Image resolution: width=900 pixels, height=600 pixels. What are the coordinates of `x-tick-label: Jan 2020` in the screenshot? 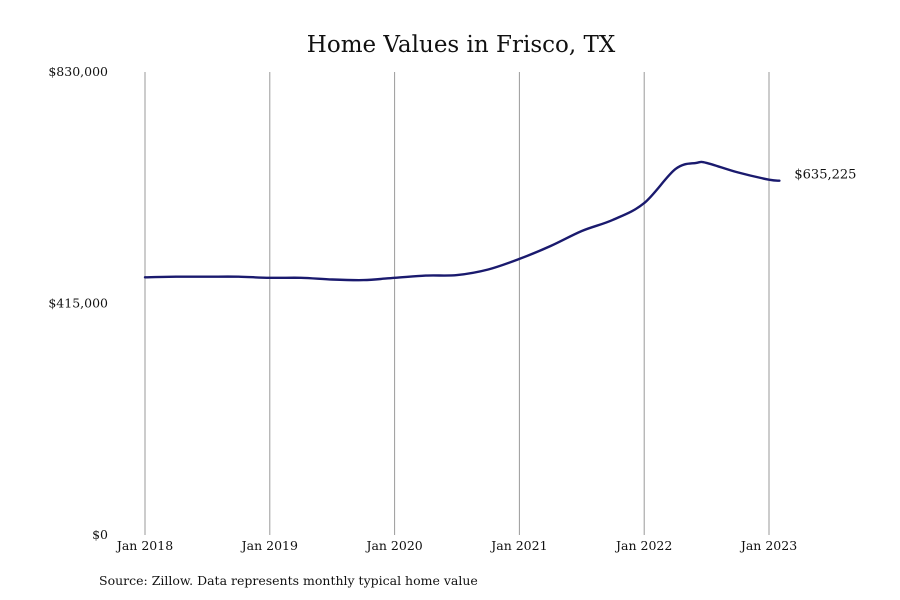 It's located at (393, 545).